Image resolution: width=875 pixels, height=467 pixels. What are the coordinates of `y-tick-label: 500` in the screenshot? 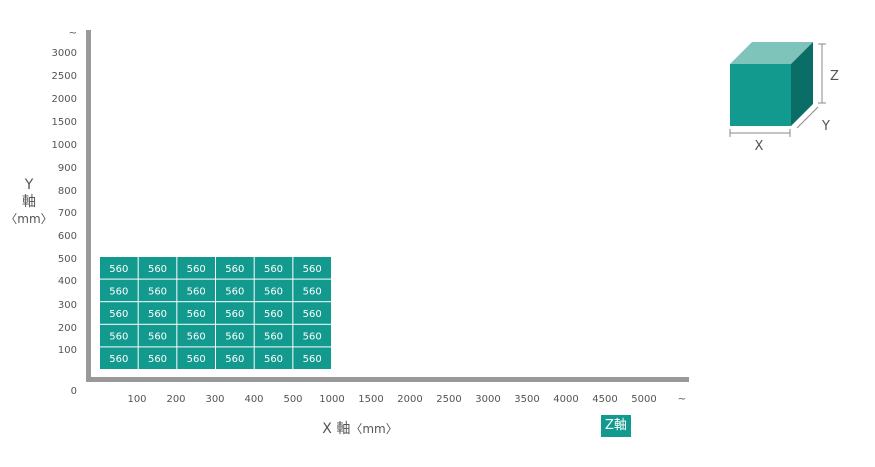 It's located at (67, 259).